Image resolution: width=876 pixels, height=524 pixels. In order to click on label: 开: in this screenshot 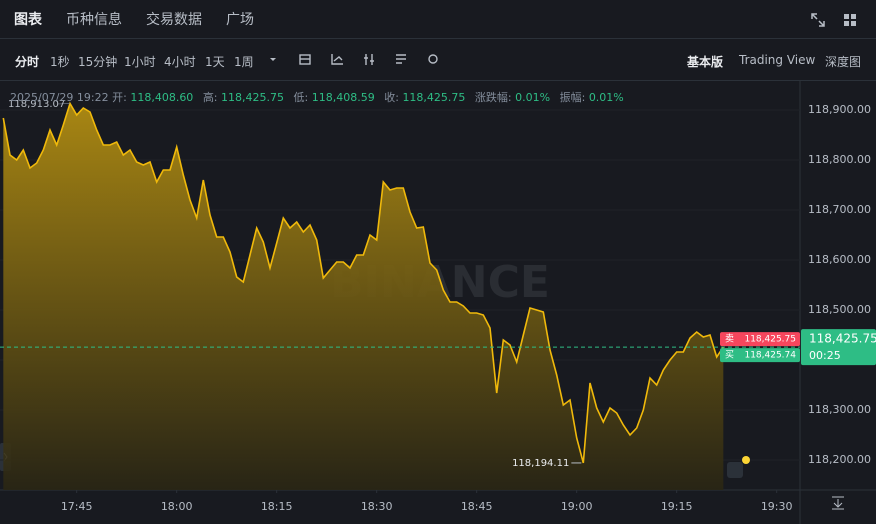, I will do `click(119, 97)`.